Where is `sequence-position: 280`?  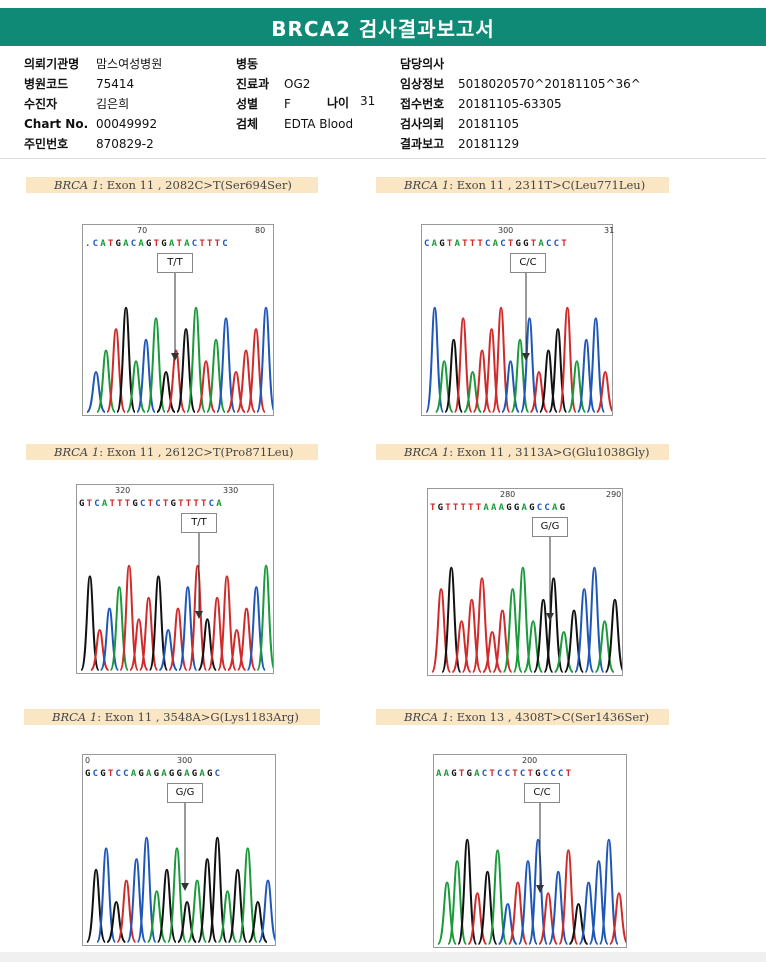
sequence-position: 280 is located at coordinates (508, 494).